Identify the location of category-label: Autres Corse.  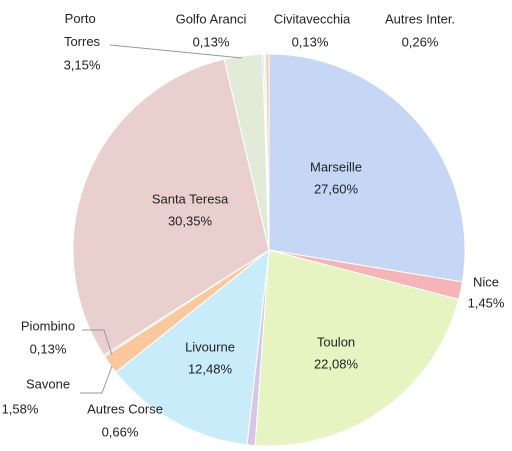
(125, 408).